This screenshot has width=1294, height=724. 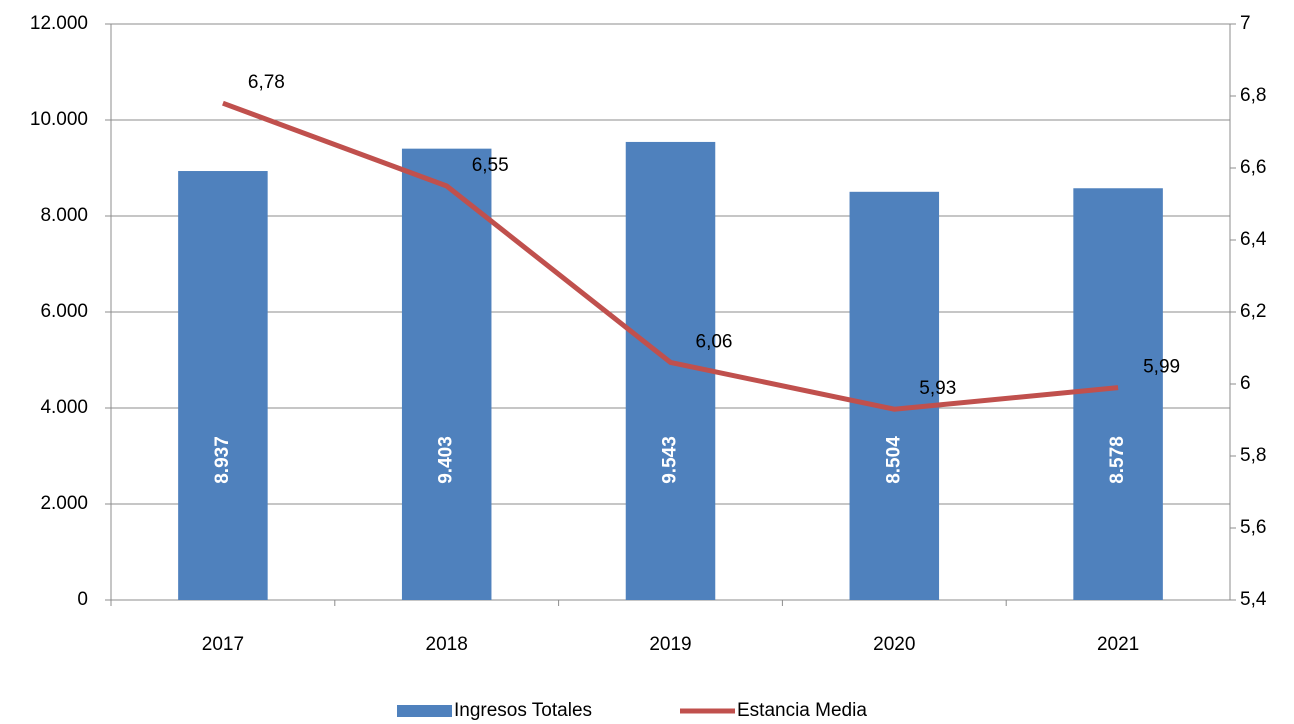 I want to click on y2-tick-label: 6,4, so click(x=1253, y=239).